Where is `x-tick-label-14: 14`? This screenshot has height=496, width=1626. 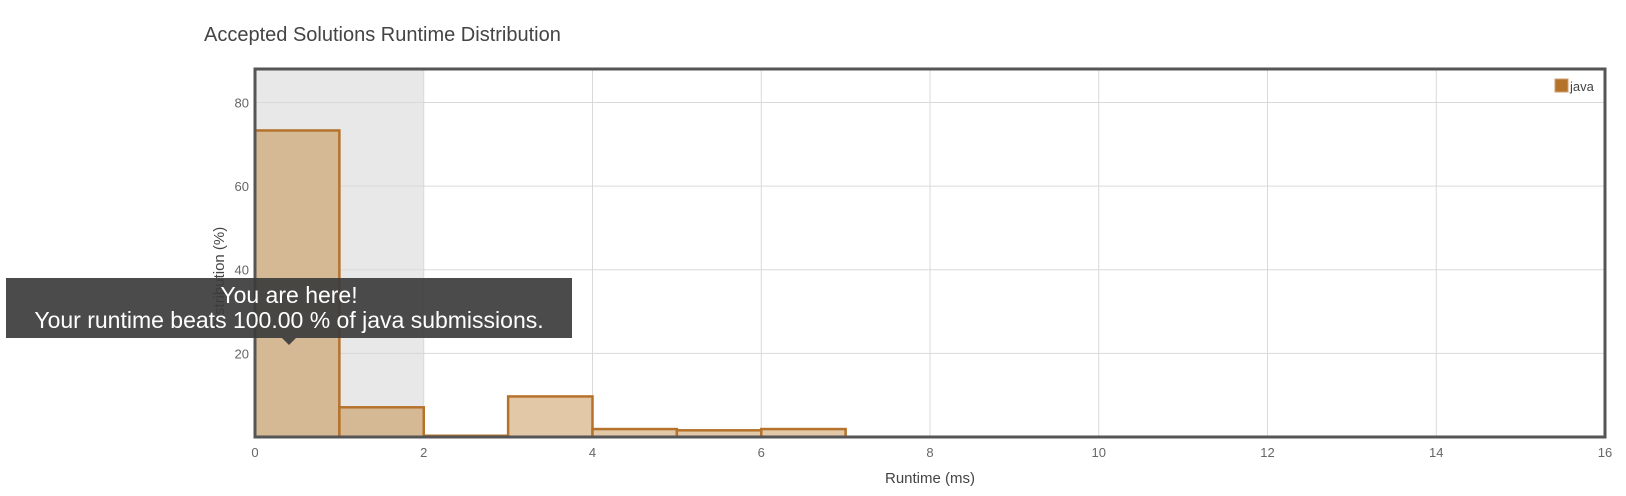 x-tick-label-14: 14 is located at coordinates (1436, 452).